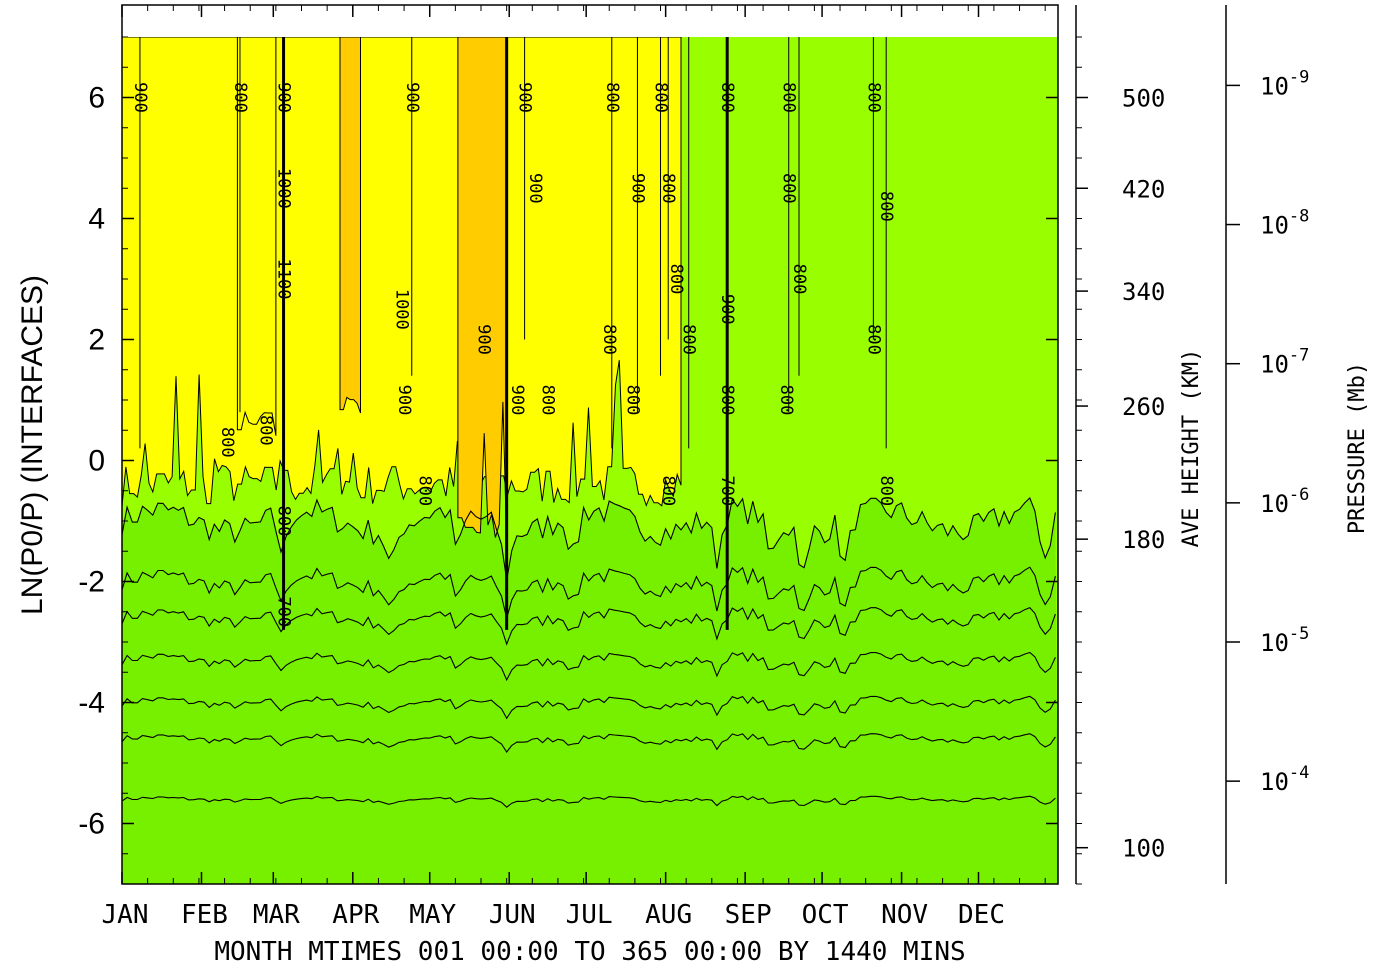  Describe the element at coordinates (1284, 223) in the screenshot. I see `pressure-tick-label-1: 10⁻⁸` at that location.